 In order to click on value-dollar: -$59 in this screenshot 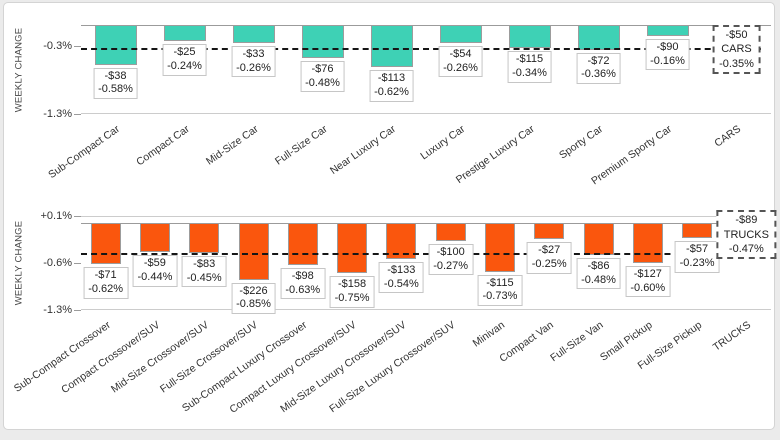, I will do `click(154, 263)`.